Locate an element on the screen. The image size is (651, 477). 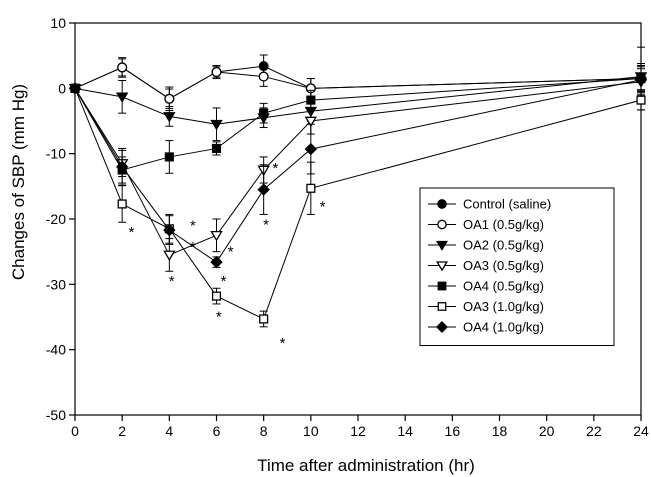
legend-item: OA4 (0.5g/kg) is located at coordinates (486, 286).